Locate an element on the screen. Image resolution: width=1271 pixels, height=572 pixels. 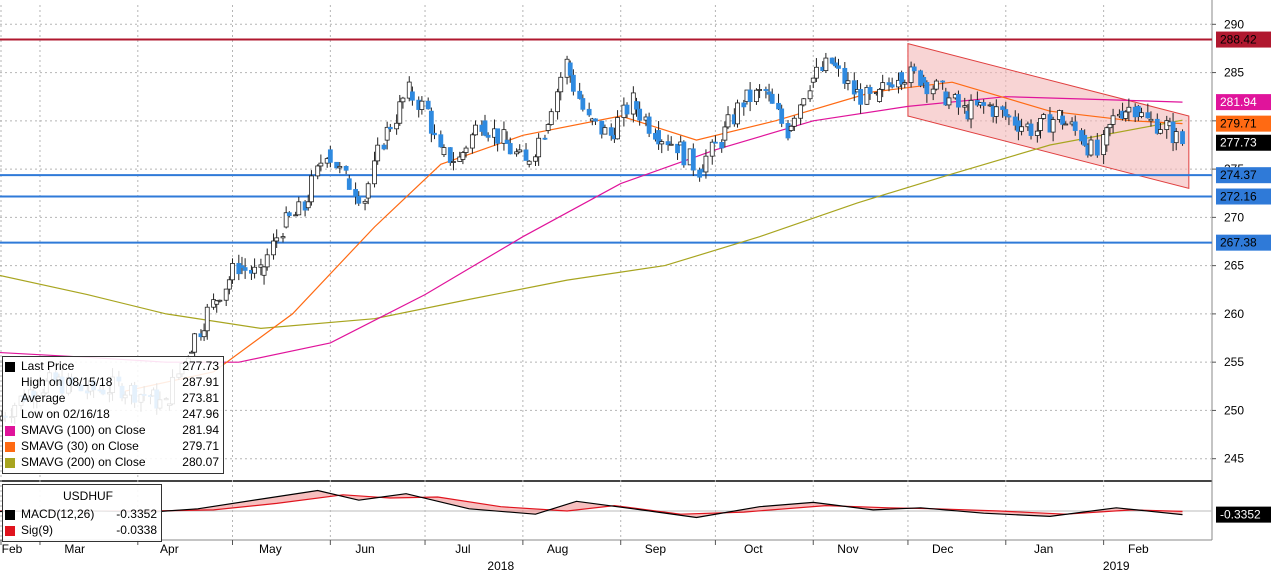
price-tag-bg is located at coordinates (1243, 142).